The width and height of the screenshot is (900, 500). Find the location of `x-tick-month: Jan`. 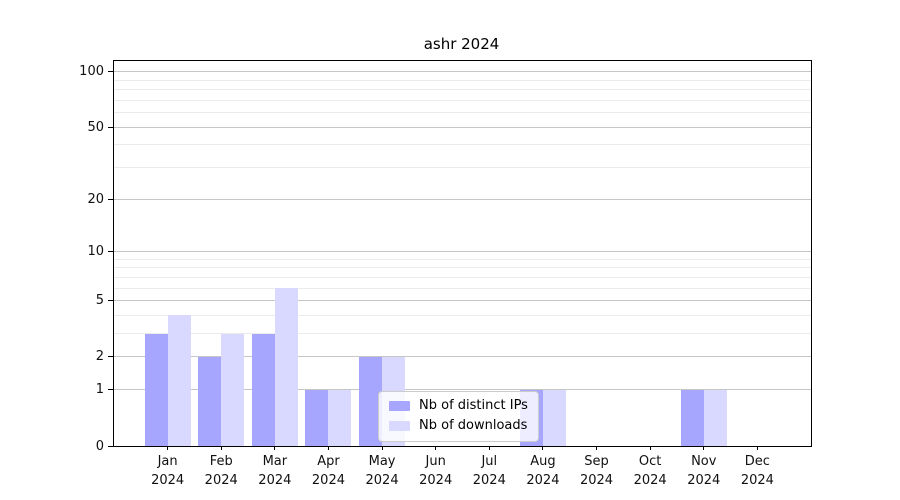

x-tick-month: Jan is located at coordinates (167, 461).